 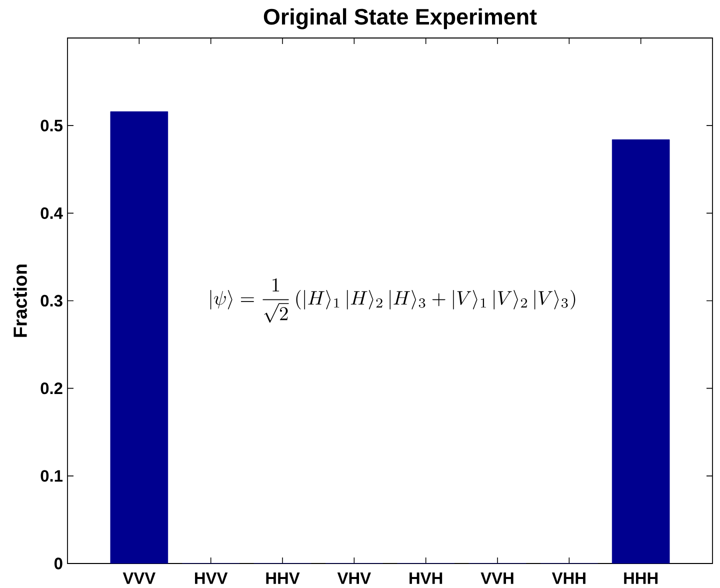 I want to click on y-tick-label: 0.2, so click(x=51, y=388).